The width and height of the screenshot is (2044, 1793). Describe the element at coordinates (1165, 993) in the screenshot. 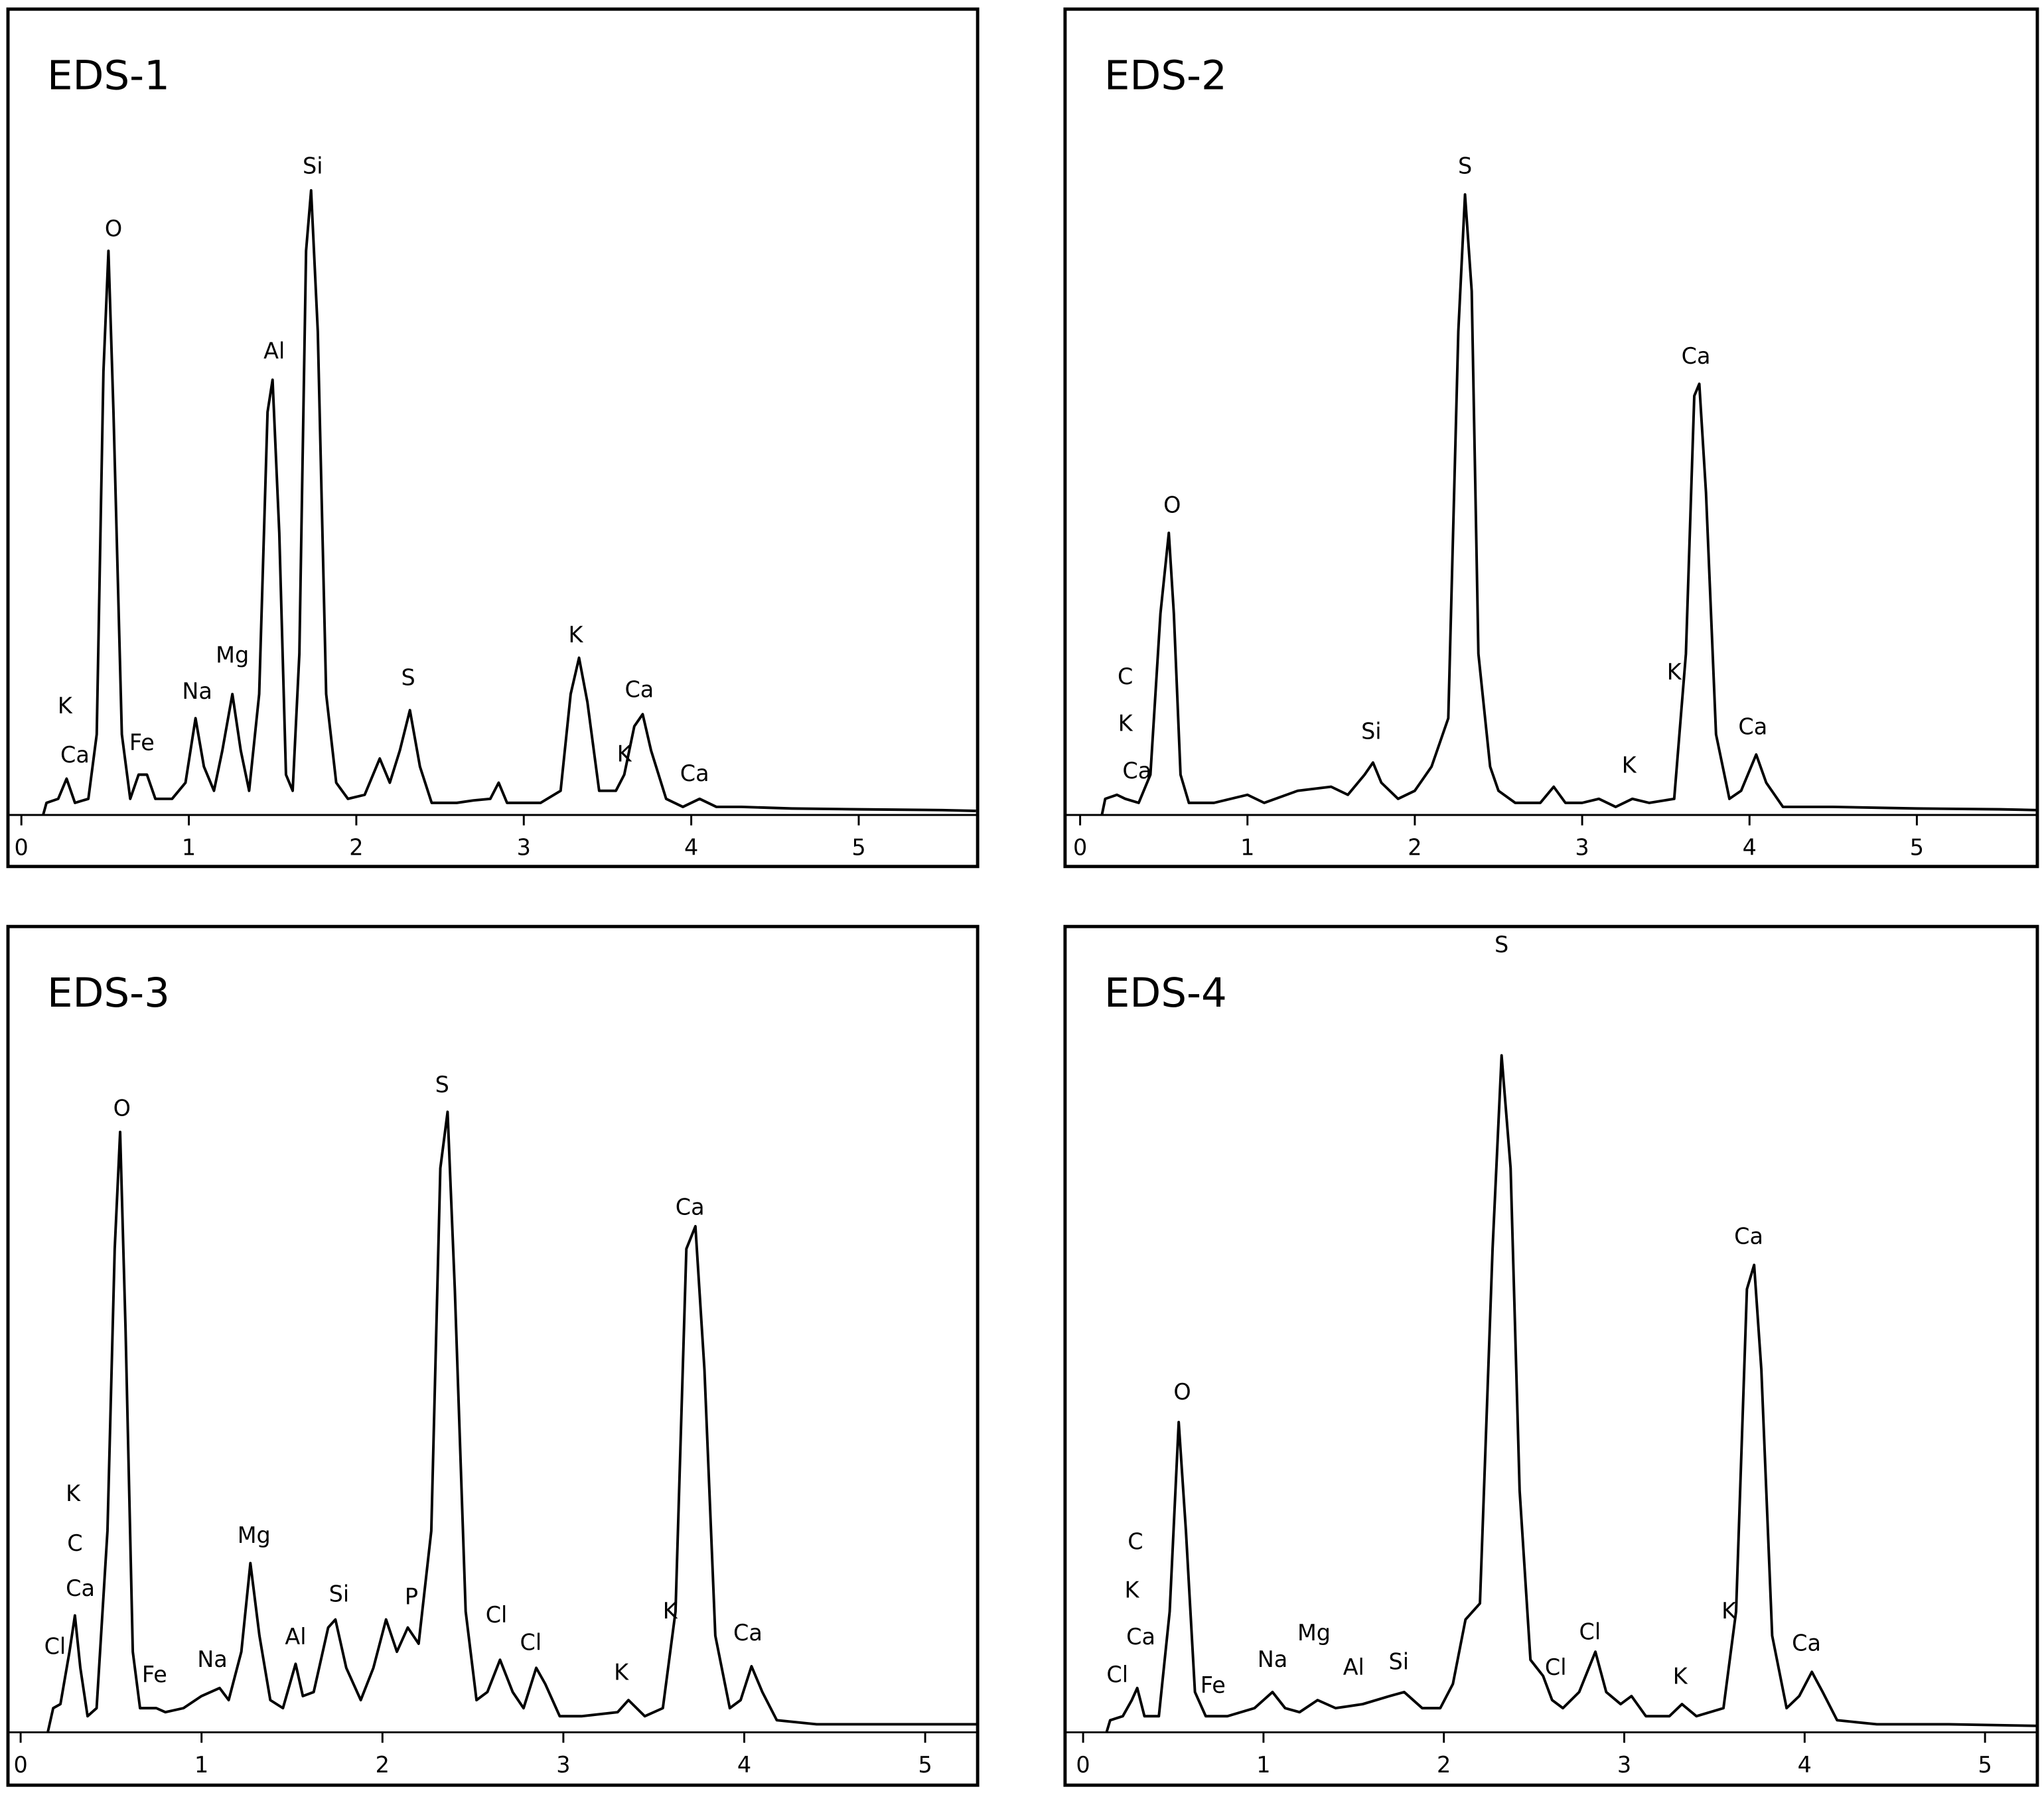

I see `panel-title: EDS-4` at that location.